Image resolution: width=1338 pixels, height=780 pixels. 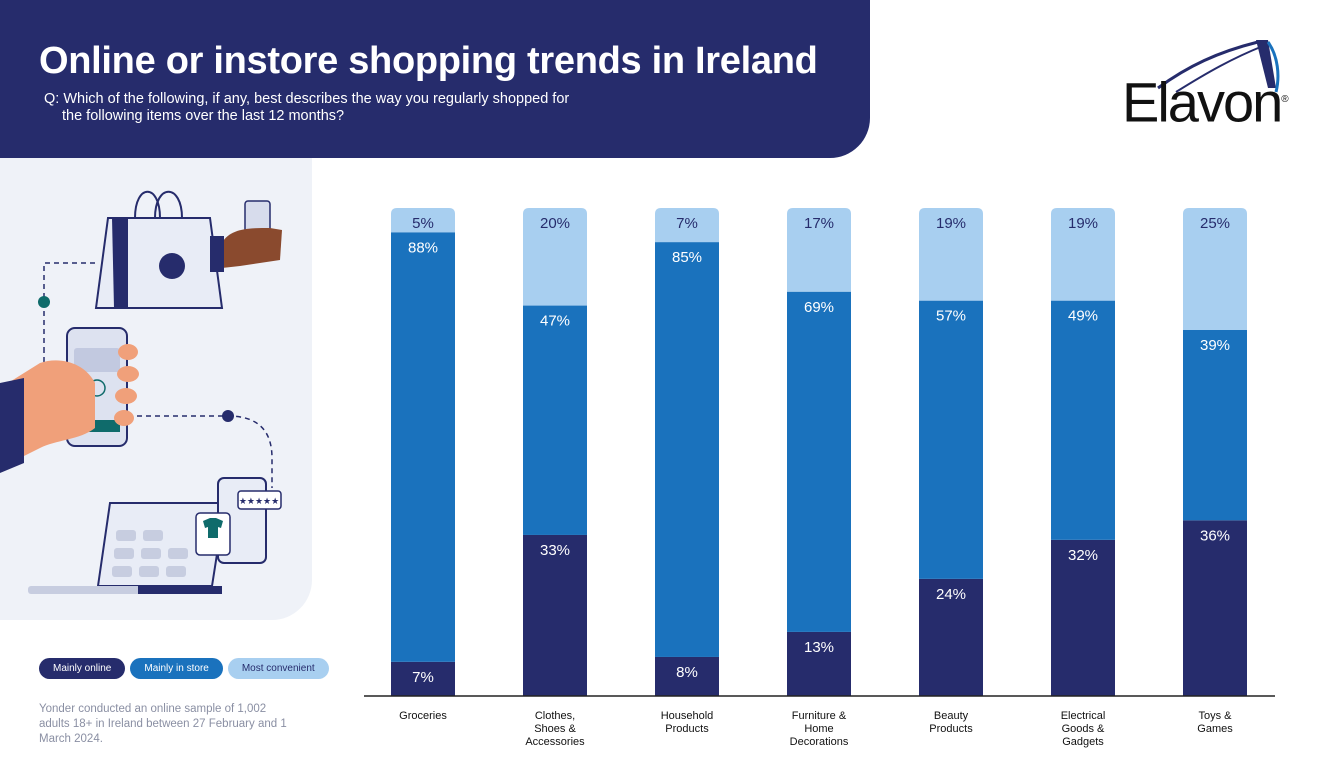 I want to click on shopping-illustration: ★★★★★, so click(x=141, y=392).